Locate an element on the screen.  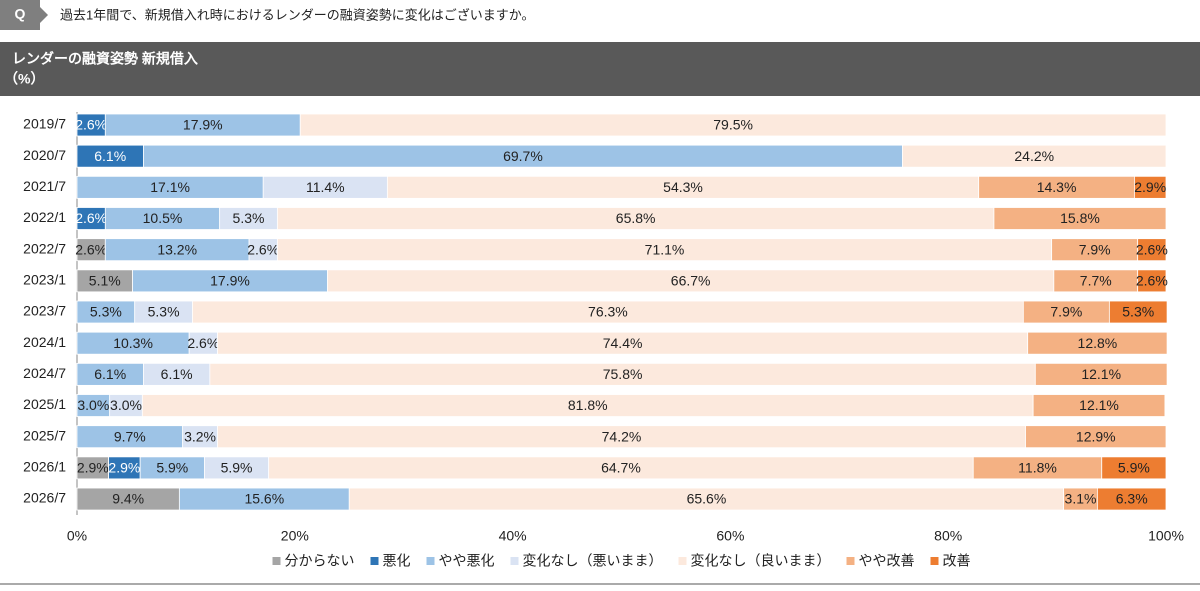
y-tick-label: 2020/7 is located at coordinates (44, 155).